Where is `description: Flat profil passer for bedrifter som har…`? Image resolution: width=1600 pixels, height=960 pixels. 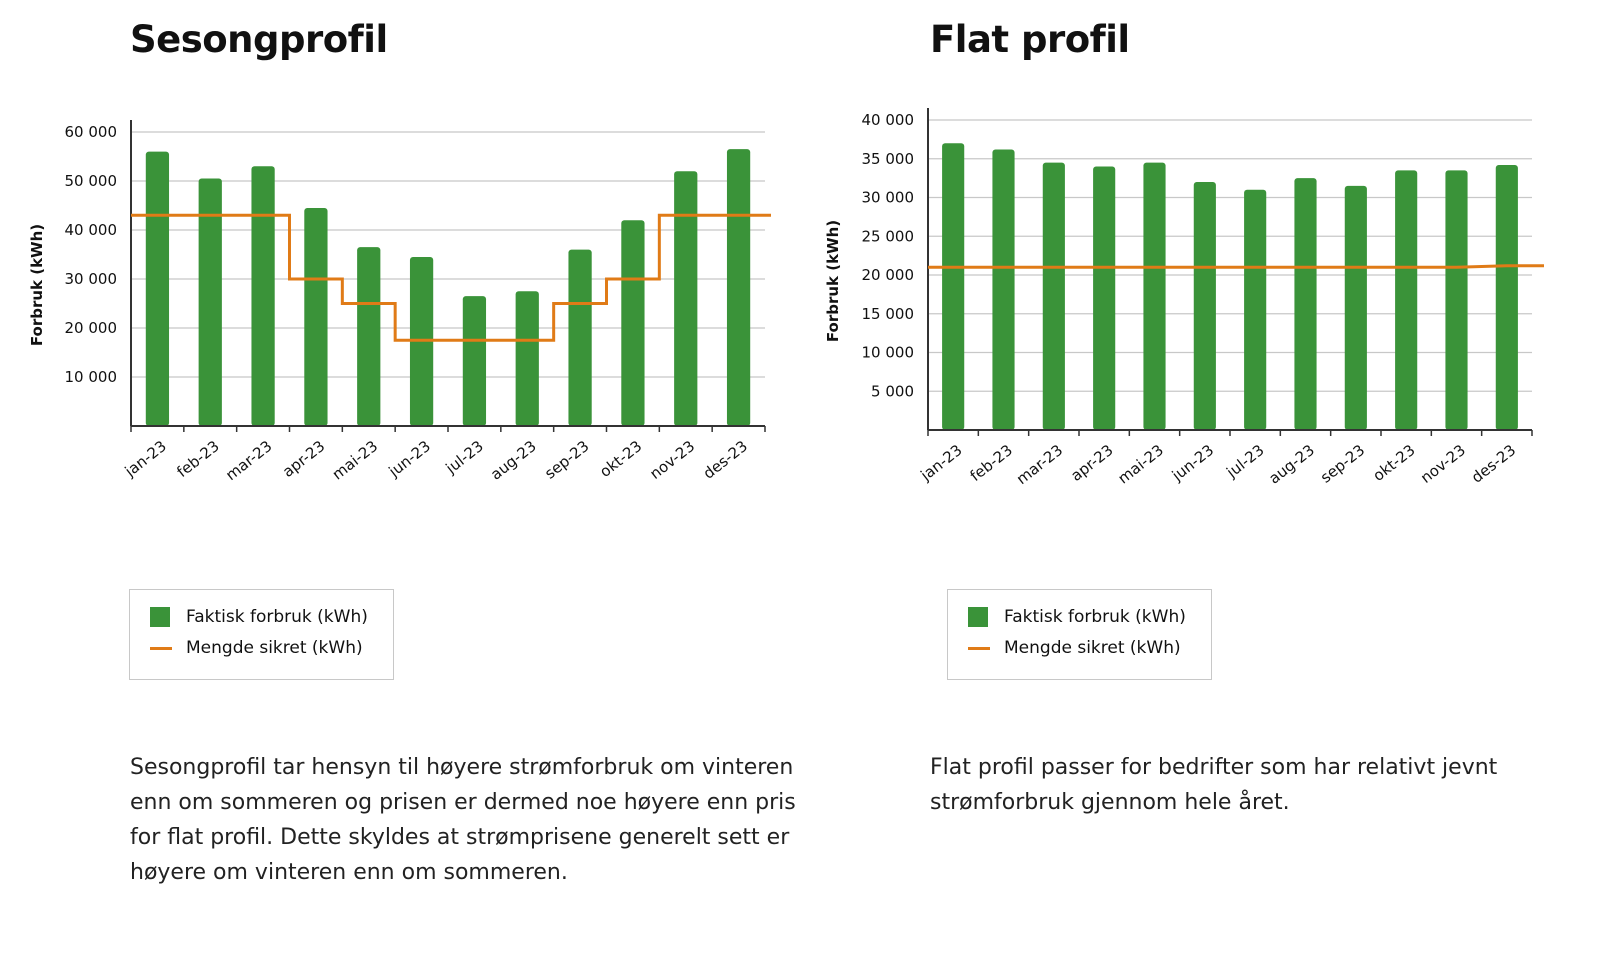 description: Flat profil passer for bedrifter som har… is located at coordinates (1214, 785).